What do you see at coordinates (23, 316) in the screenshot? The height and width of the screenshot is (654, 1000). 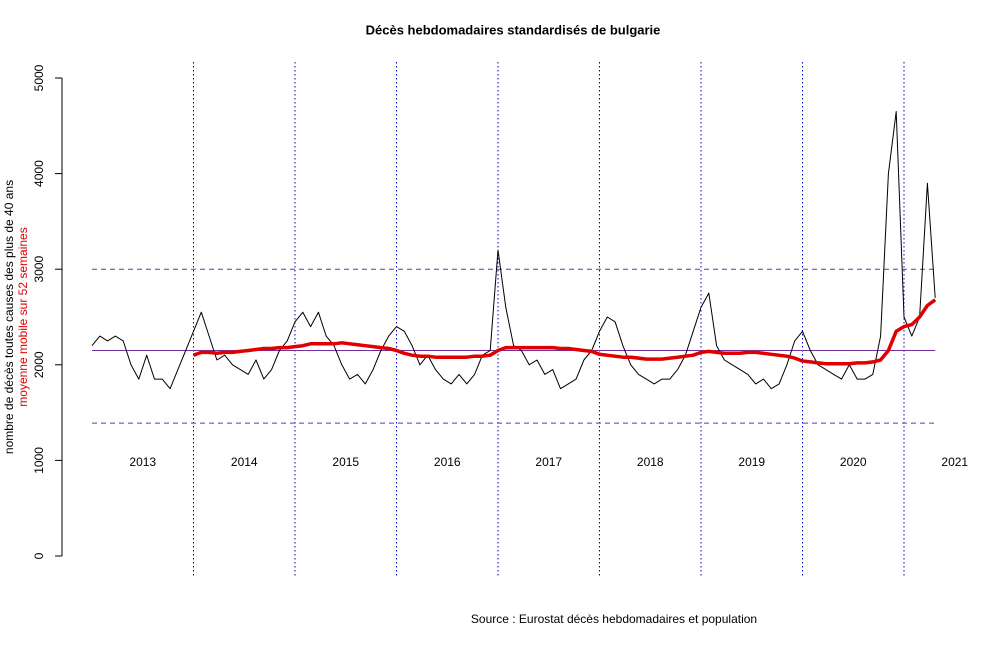 I see `y-axis-label-2: moyenne mobile sur 52 semaines` at bounding box center [23, 316].